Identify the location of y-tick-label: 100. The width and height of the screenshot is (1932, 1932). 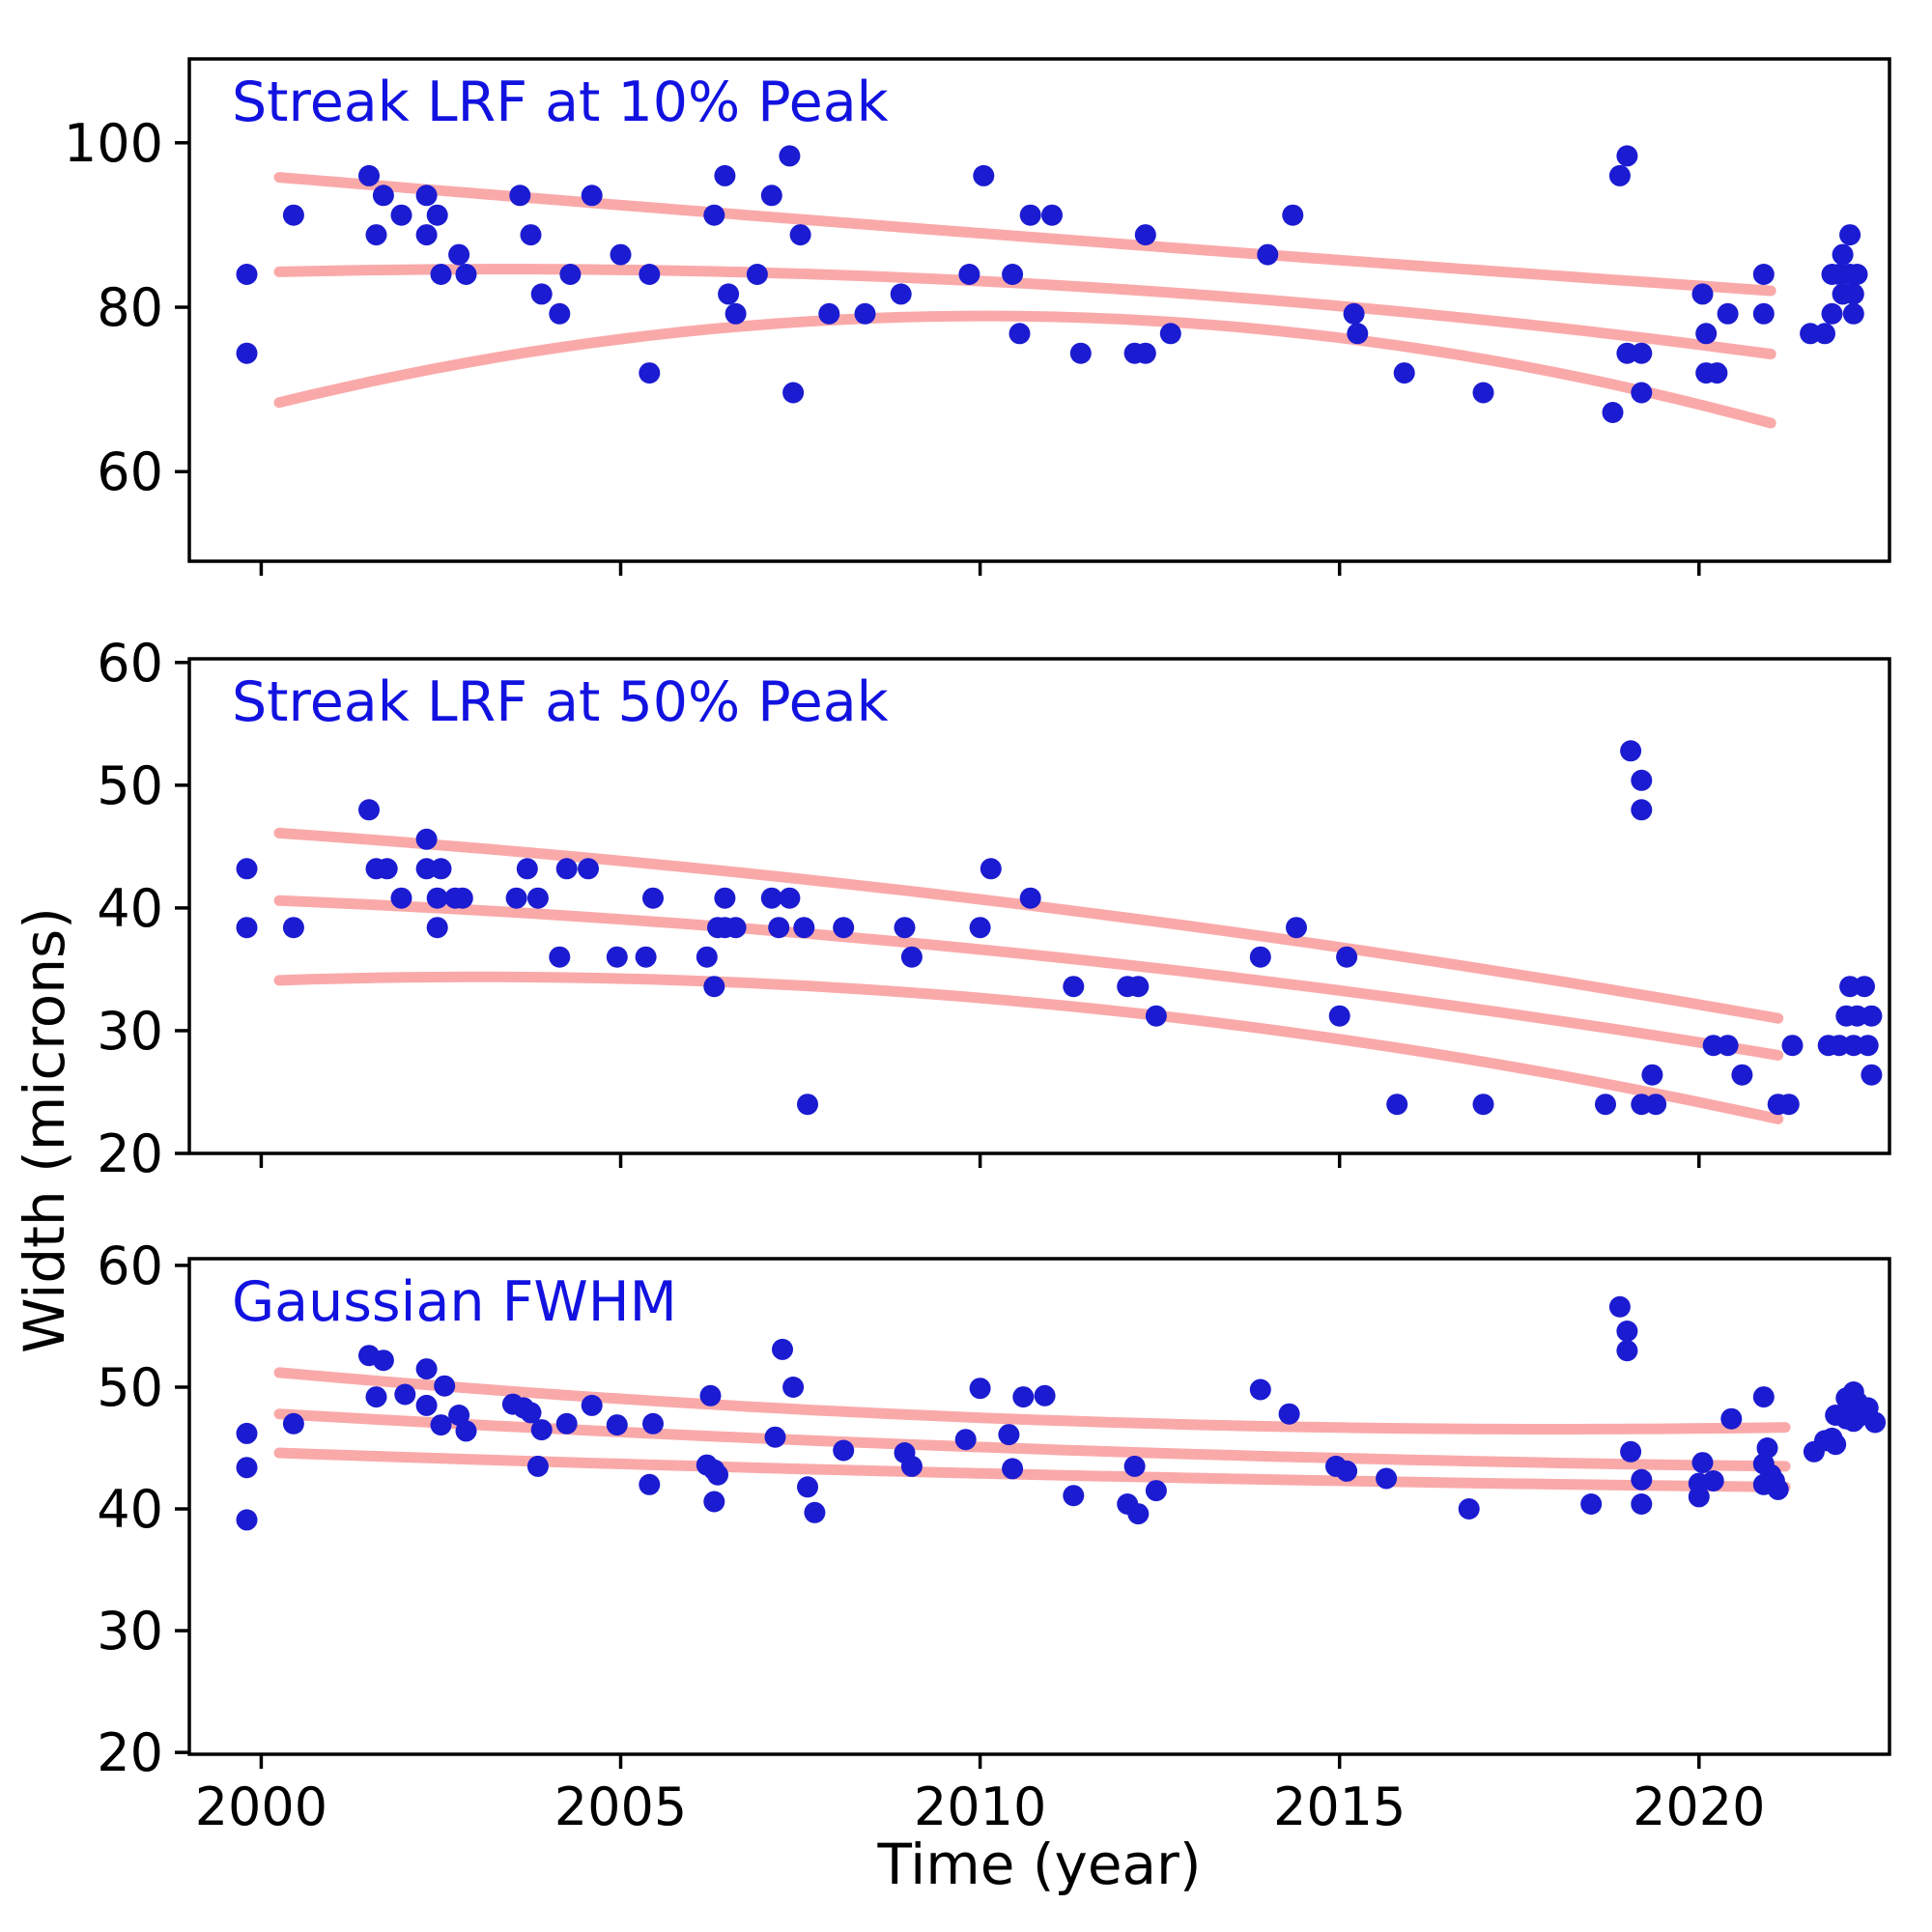
(113, 143).